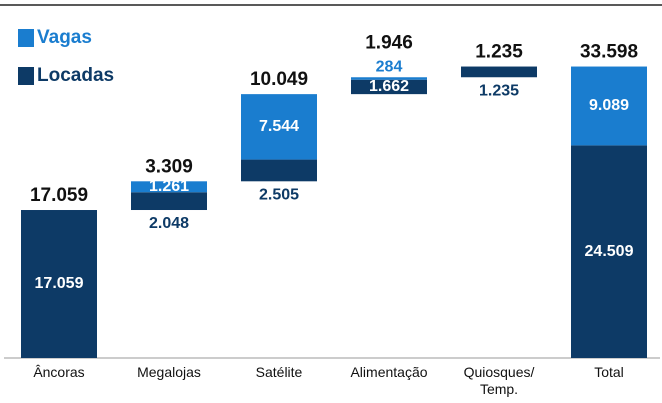 The image size is (662, 403). Describe the element at coordinates (59, 195) in the screenshot. I see `total-label: 17.059` at that location.